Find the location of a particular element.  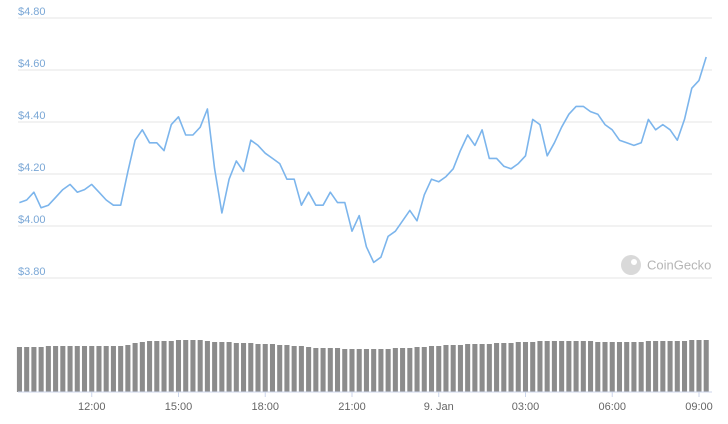

x-tick-label: 21:00 is located at coordinates (352, 407).